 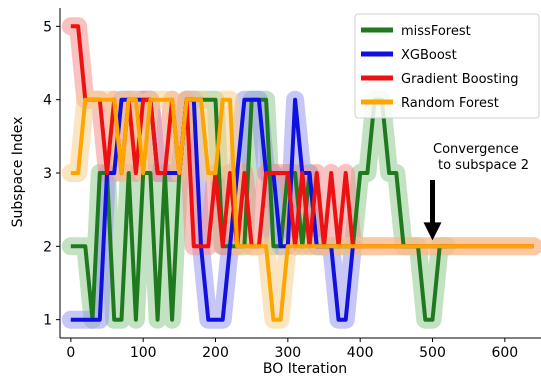 What do you see at coordinates (476, 149) in the screenshot?
I see `annotation-text-line: Convergence` at bounding box center [476, 149].